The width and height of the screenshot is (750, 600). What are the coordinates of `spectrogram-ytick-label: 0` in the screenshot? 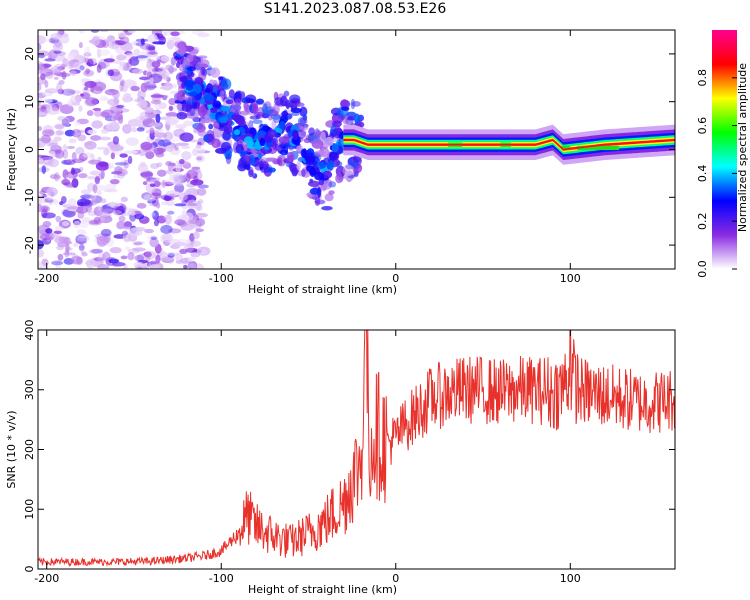 It's located at (29, 149).